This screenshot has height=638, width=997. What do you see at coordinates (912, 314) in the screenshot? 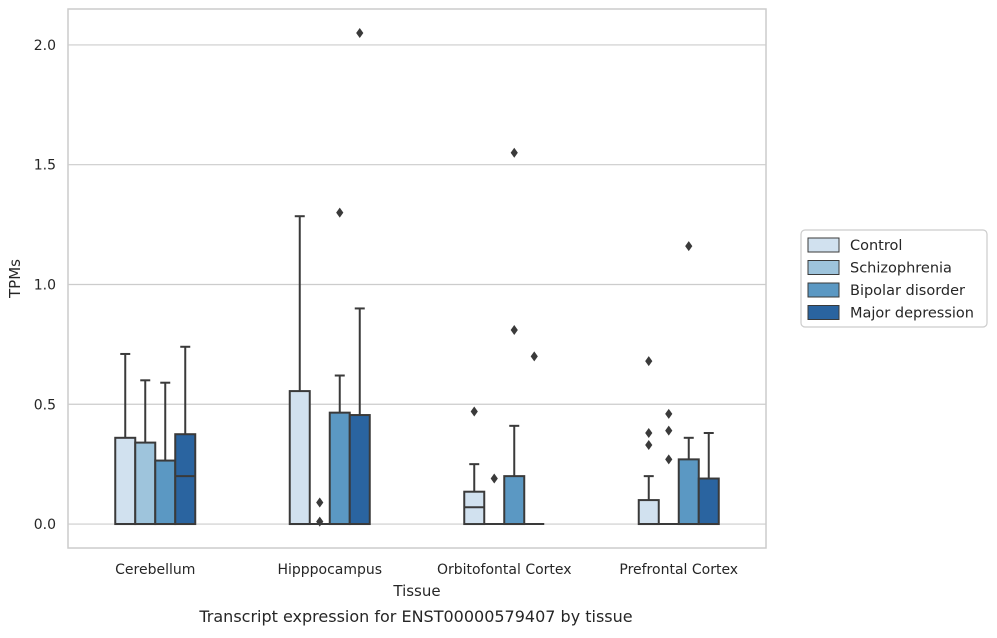
I see `legend-label: Major depression` at bounding box center [912, 314].